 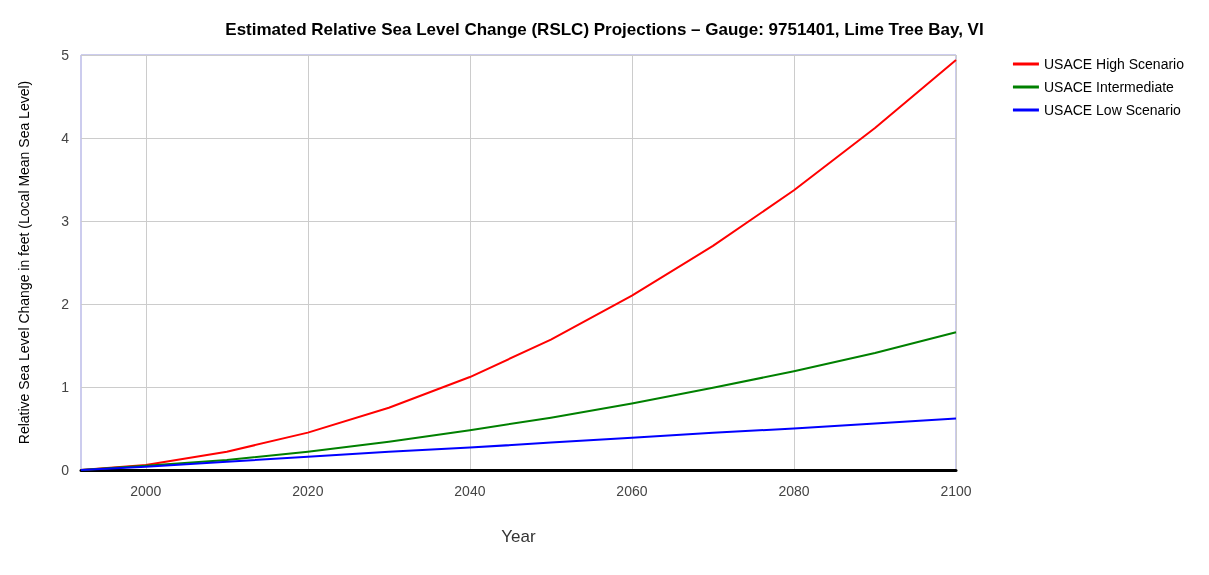 I want to click on x-tick-label: 2000, so click(x=146, y=491).